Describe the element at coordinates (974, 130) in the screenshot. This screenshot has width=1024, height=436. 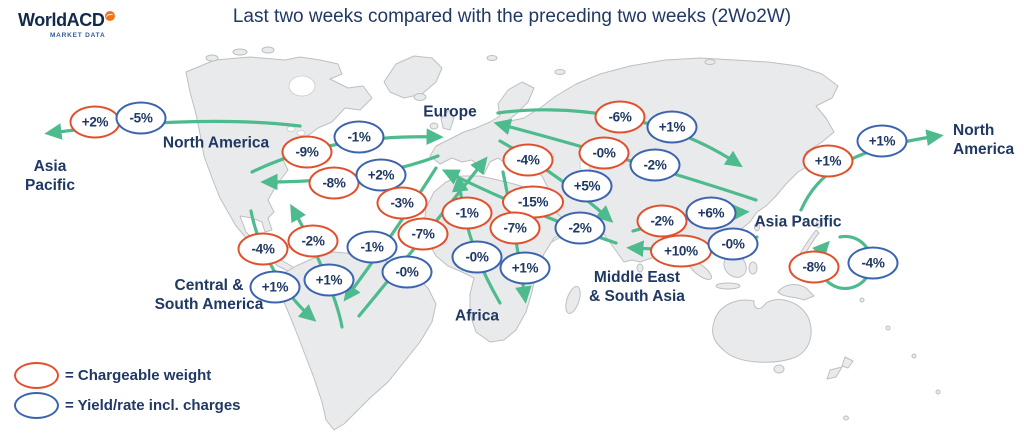
I see `region-label-line: North` at that location.